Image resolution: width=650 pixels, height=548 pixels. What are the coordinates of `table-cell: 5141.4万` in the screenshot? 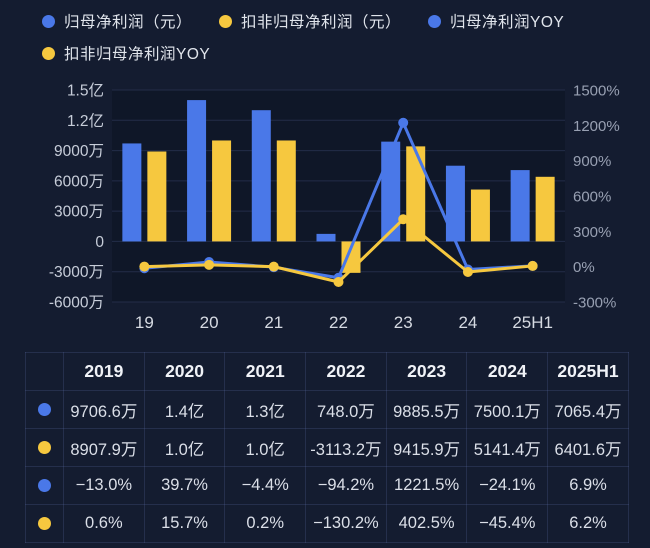 It's located at (507, 447).